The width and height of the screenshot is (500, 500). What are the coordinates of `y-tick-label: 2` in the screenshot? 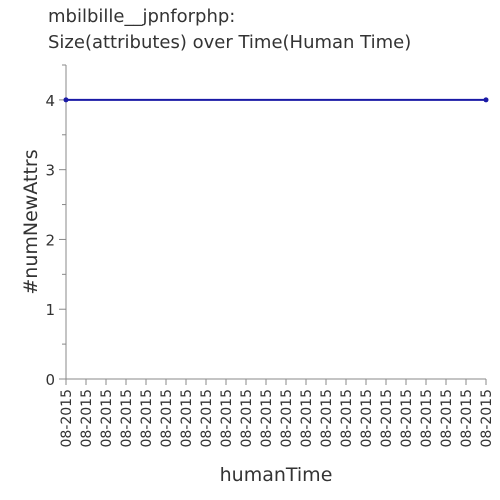 It's located at (50, 240).